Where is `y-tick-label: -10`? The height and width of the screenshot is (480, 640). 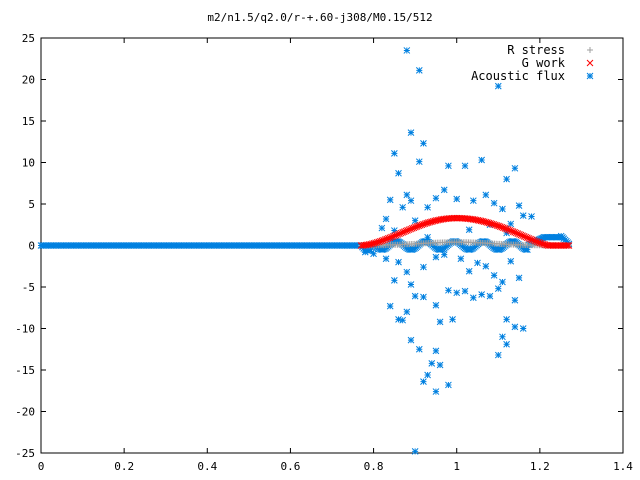
y-tick-label: -10 is located at coordinates (25, 329).